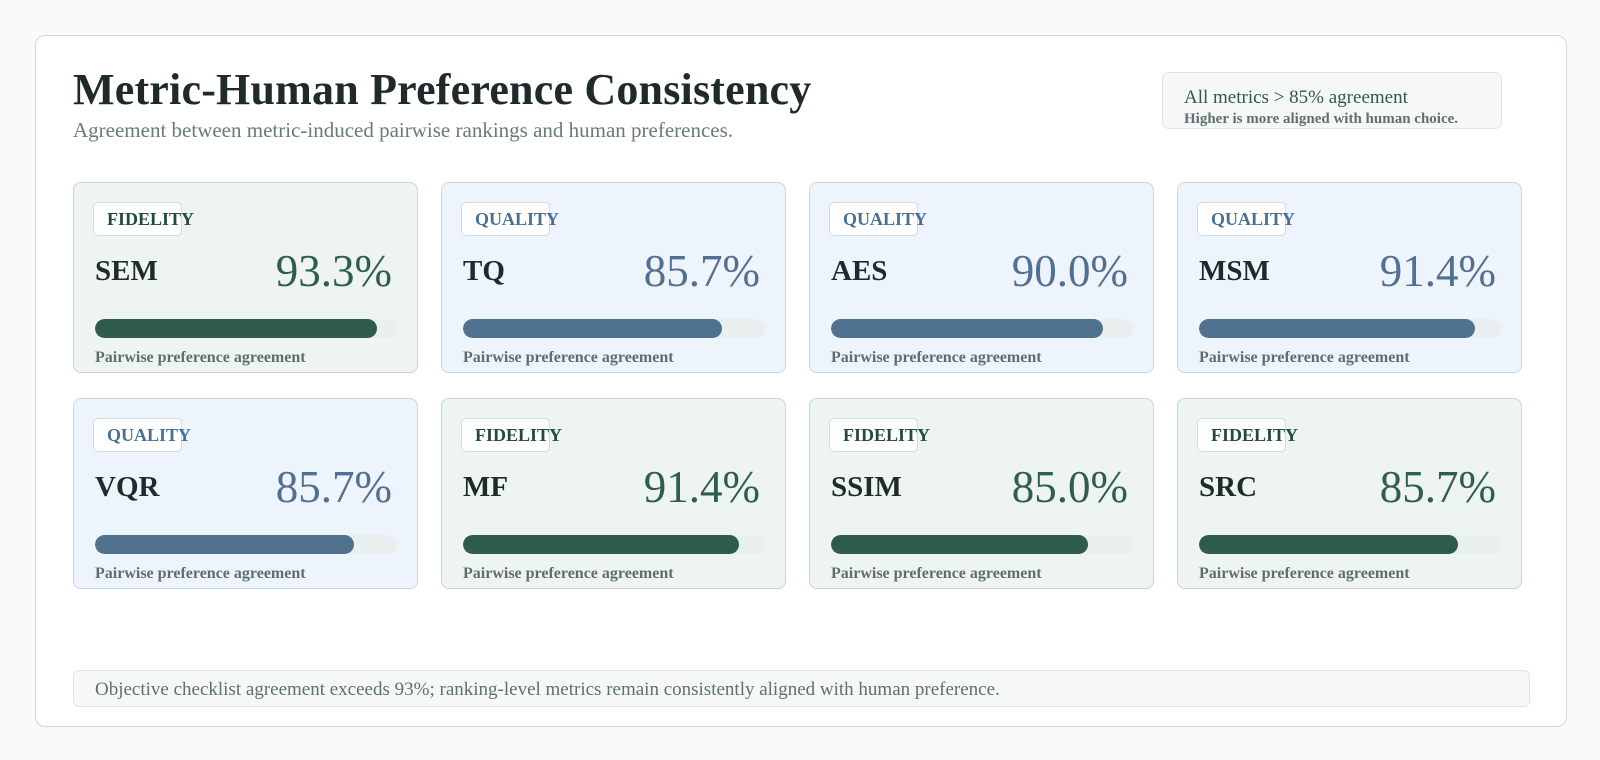 This screenshot has width=1600, height=760. What do you see at coordinates (333, 271) in the screenshot?
I see `metric-value-label: 93.3%` at bounding box center [333, 271].